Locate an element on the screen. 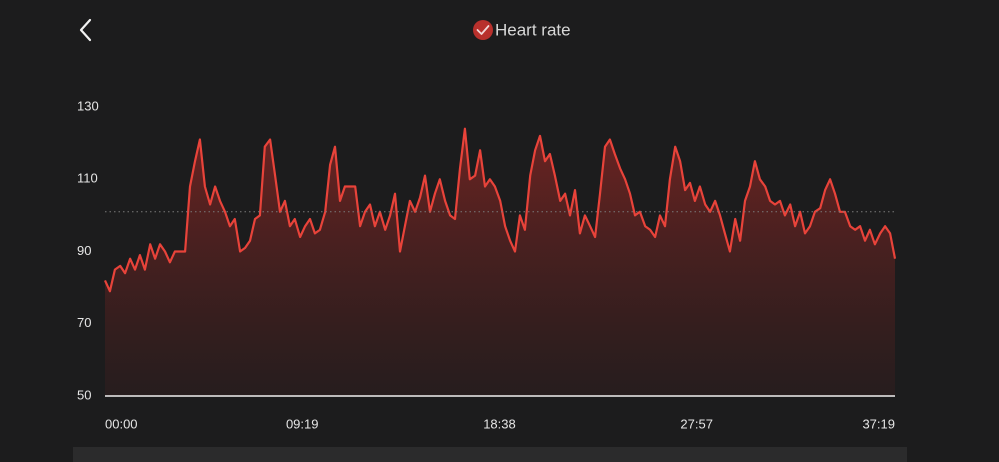 This screenshot has height=462, width=999. x-tick-label: 18:38 is located at coordinates (499, 423).